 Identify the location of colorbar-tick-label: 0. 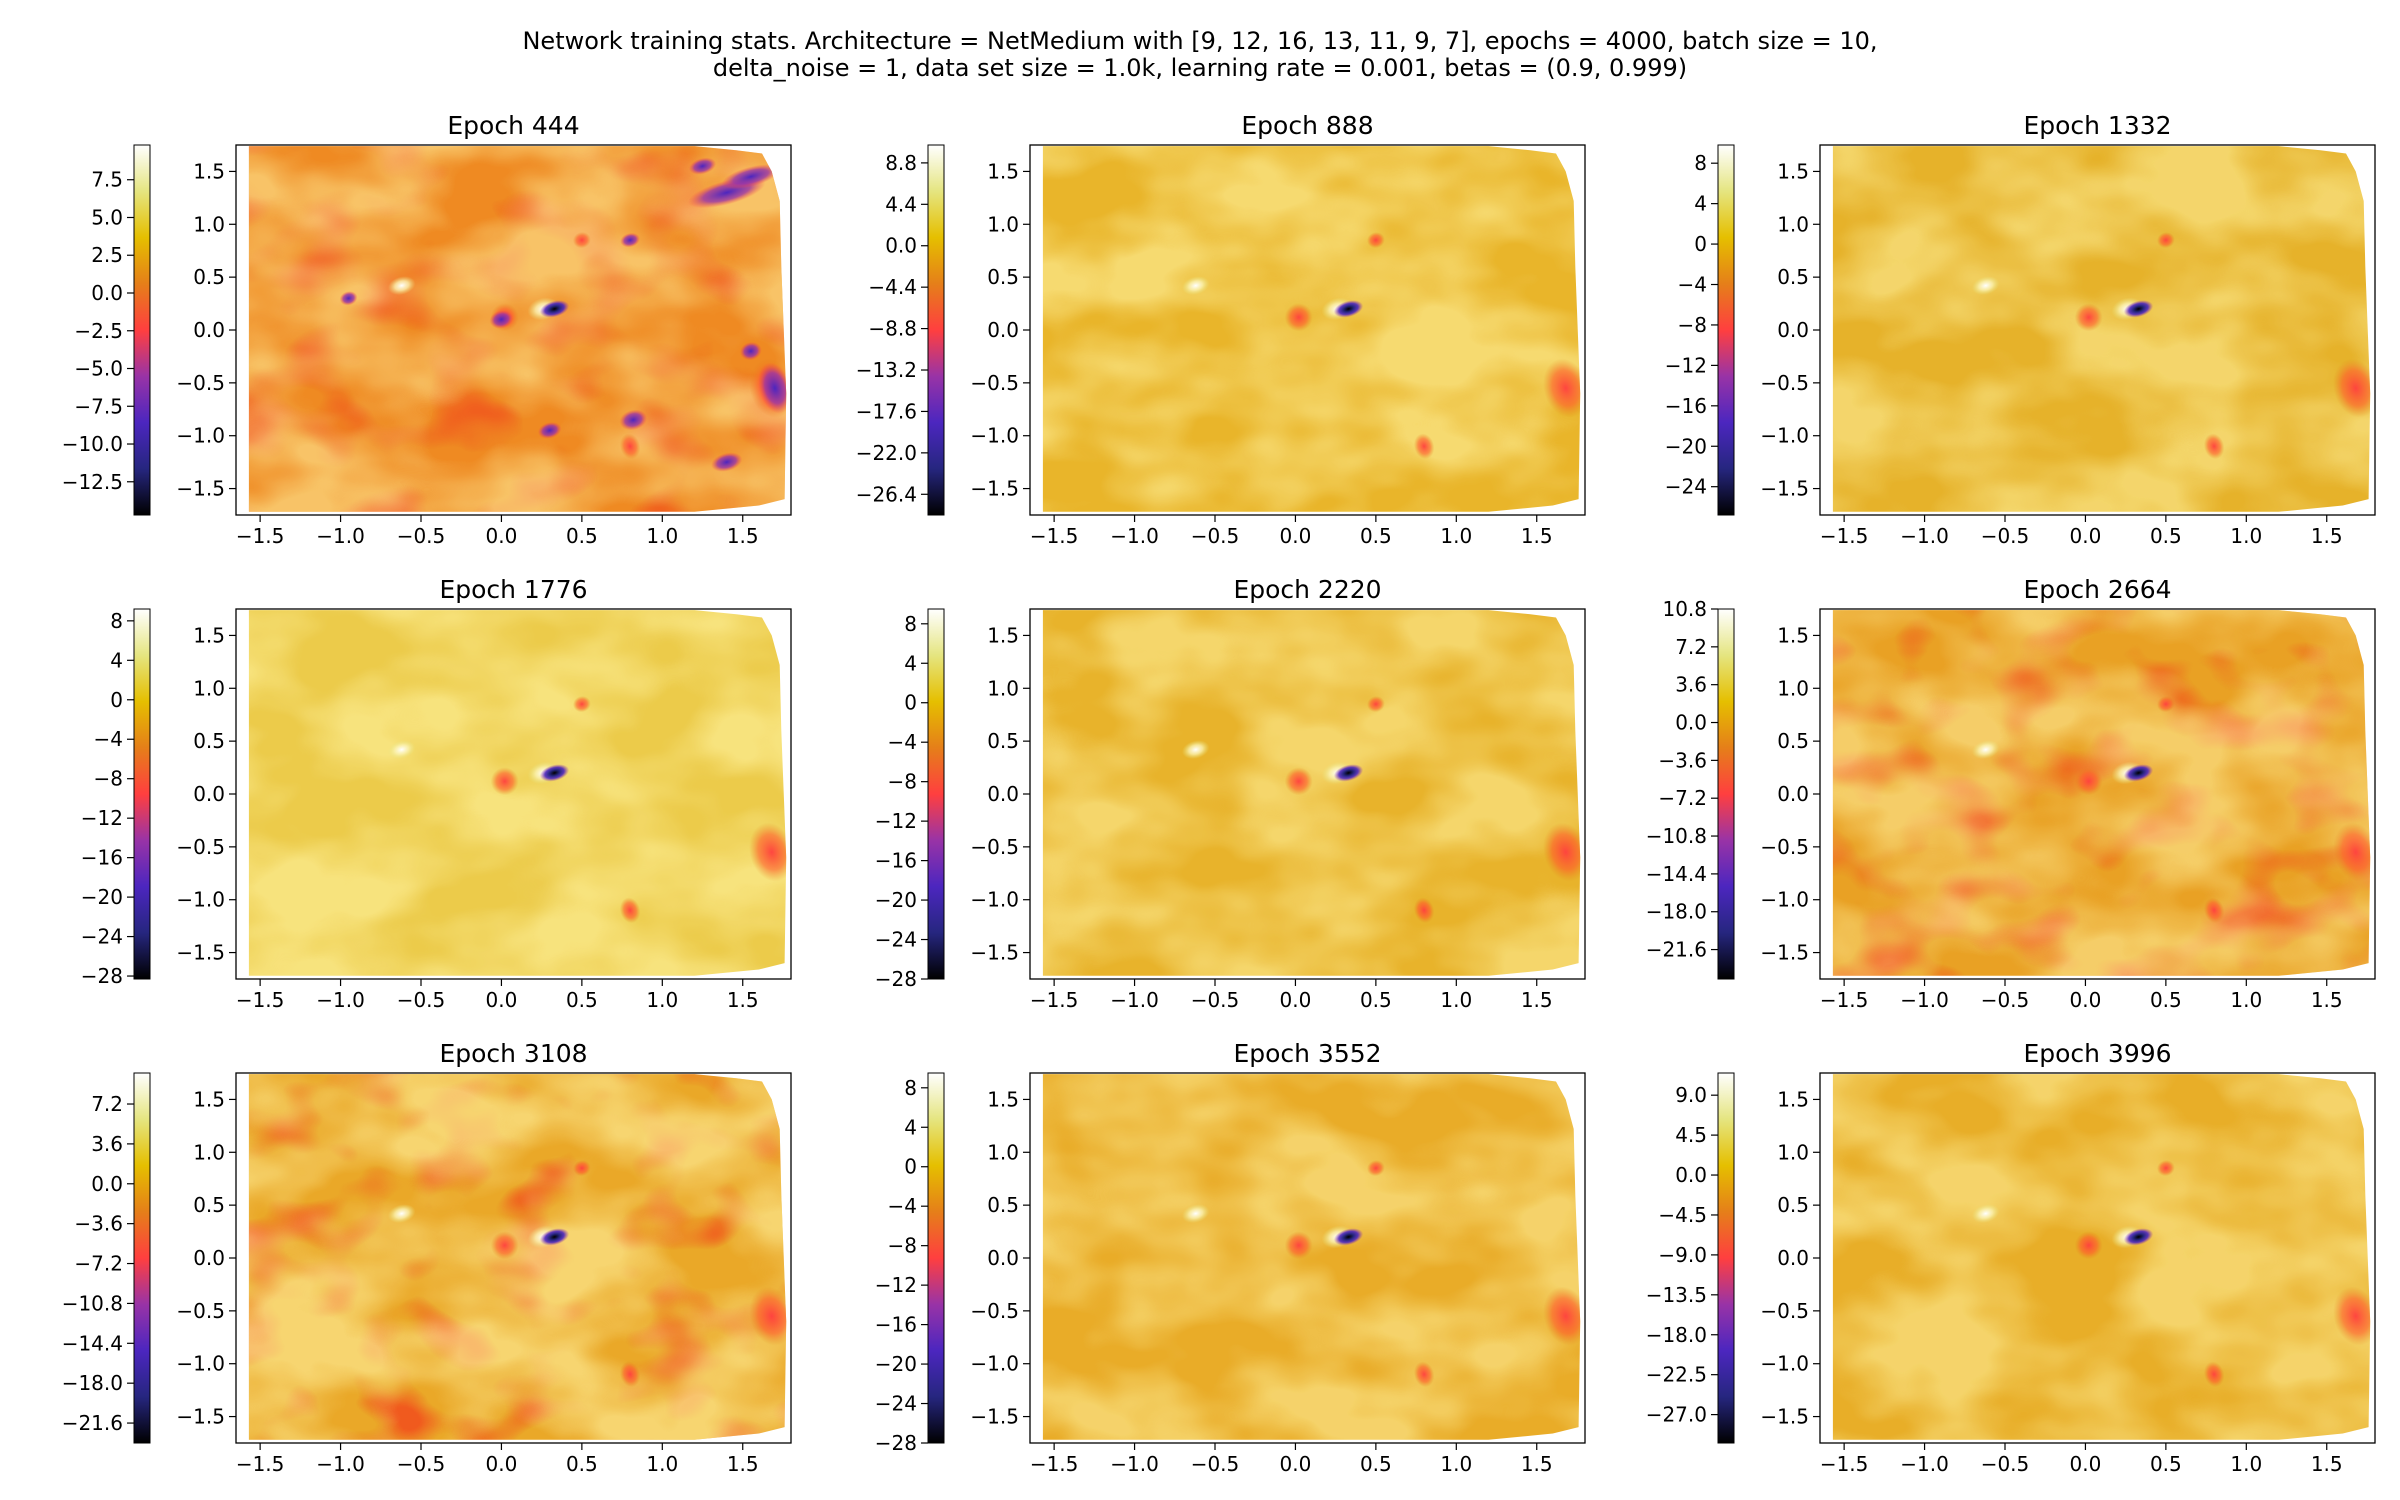
(910, 1167).